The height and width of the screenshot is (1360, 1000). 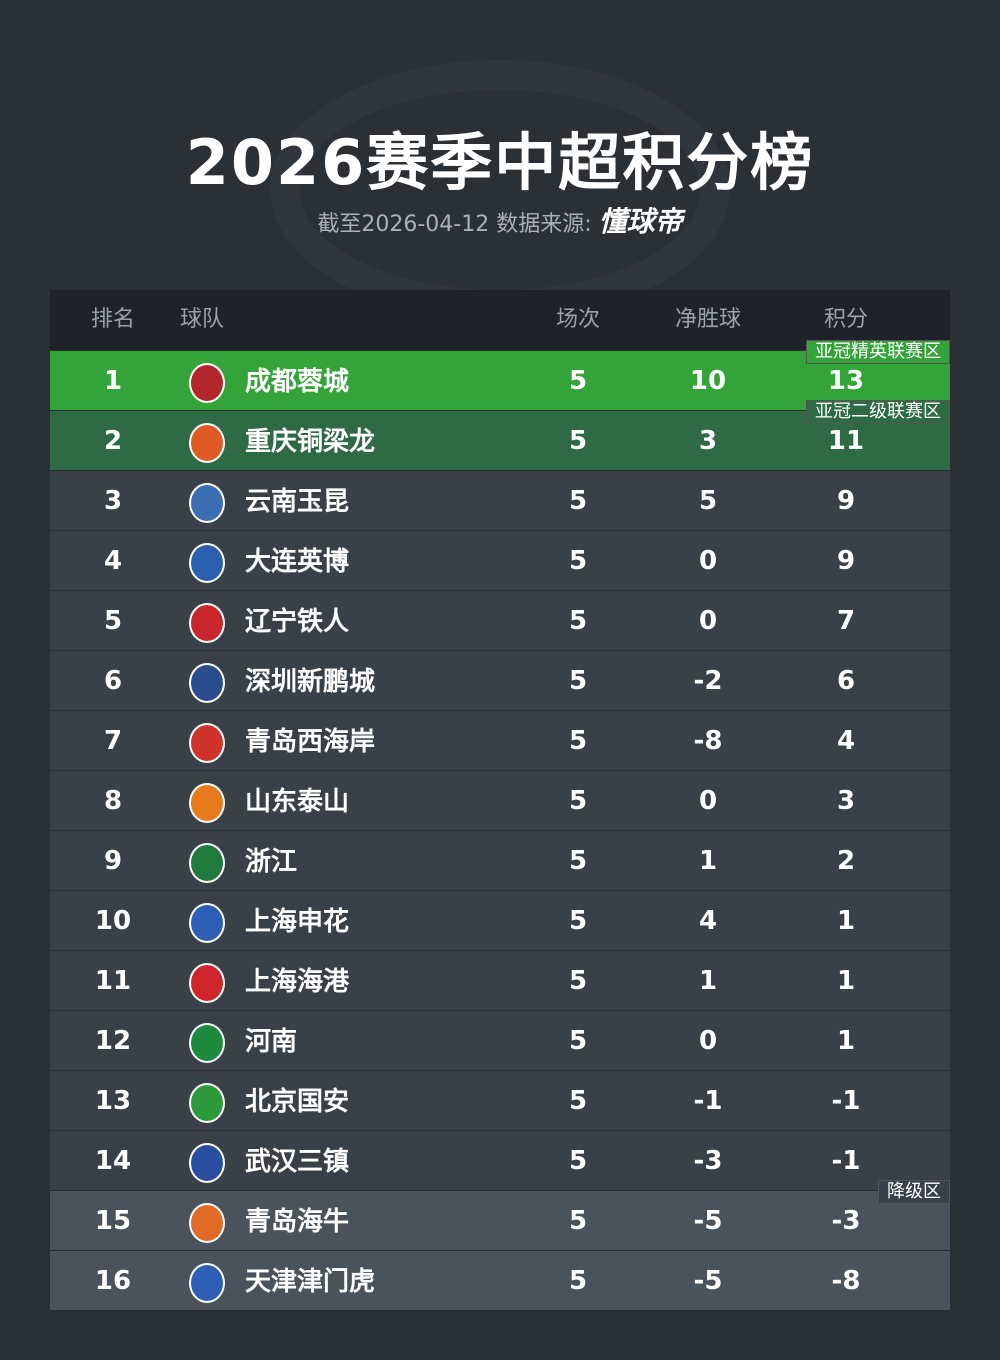 I want to click on goal-difference: -3, so click(x=708, y=1161).